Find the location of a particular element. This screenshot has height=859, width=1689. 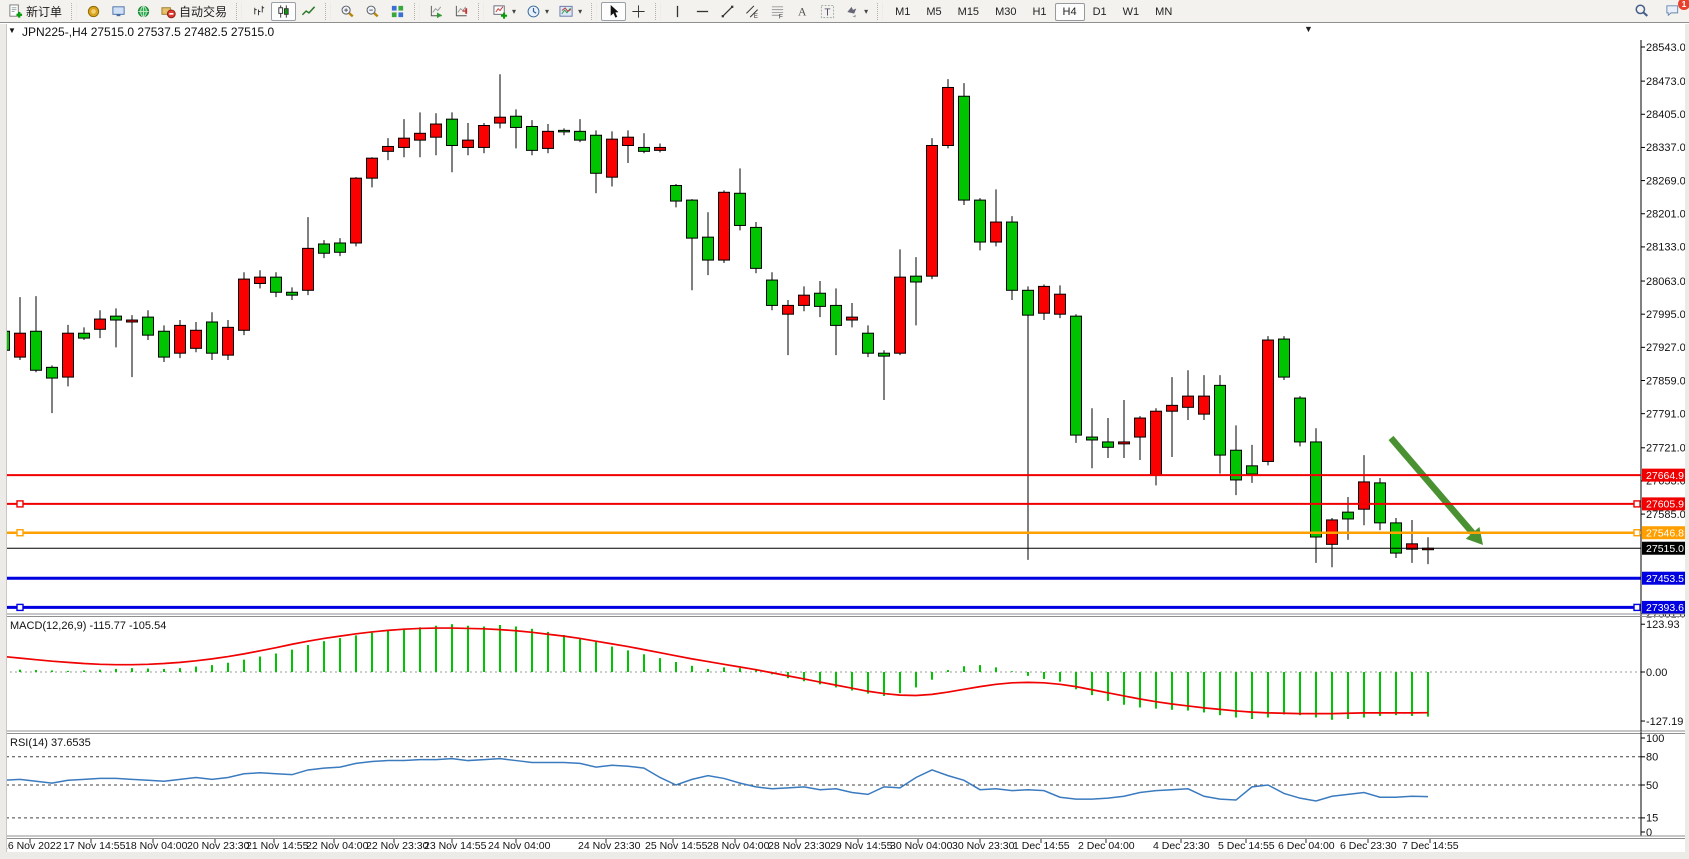

shapes-tool-button: ▾ is located at coordinates (856, 11).